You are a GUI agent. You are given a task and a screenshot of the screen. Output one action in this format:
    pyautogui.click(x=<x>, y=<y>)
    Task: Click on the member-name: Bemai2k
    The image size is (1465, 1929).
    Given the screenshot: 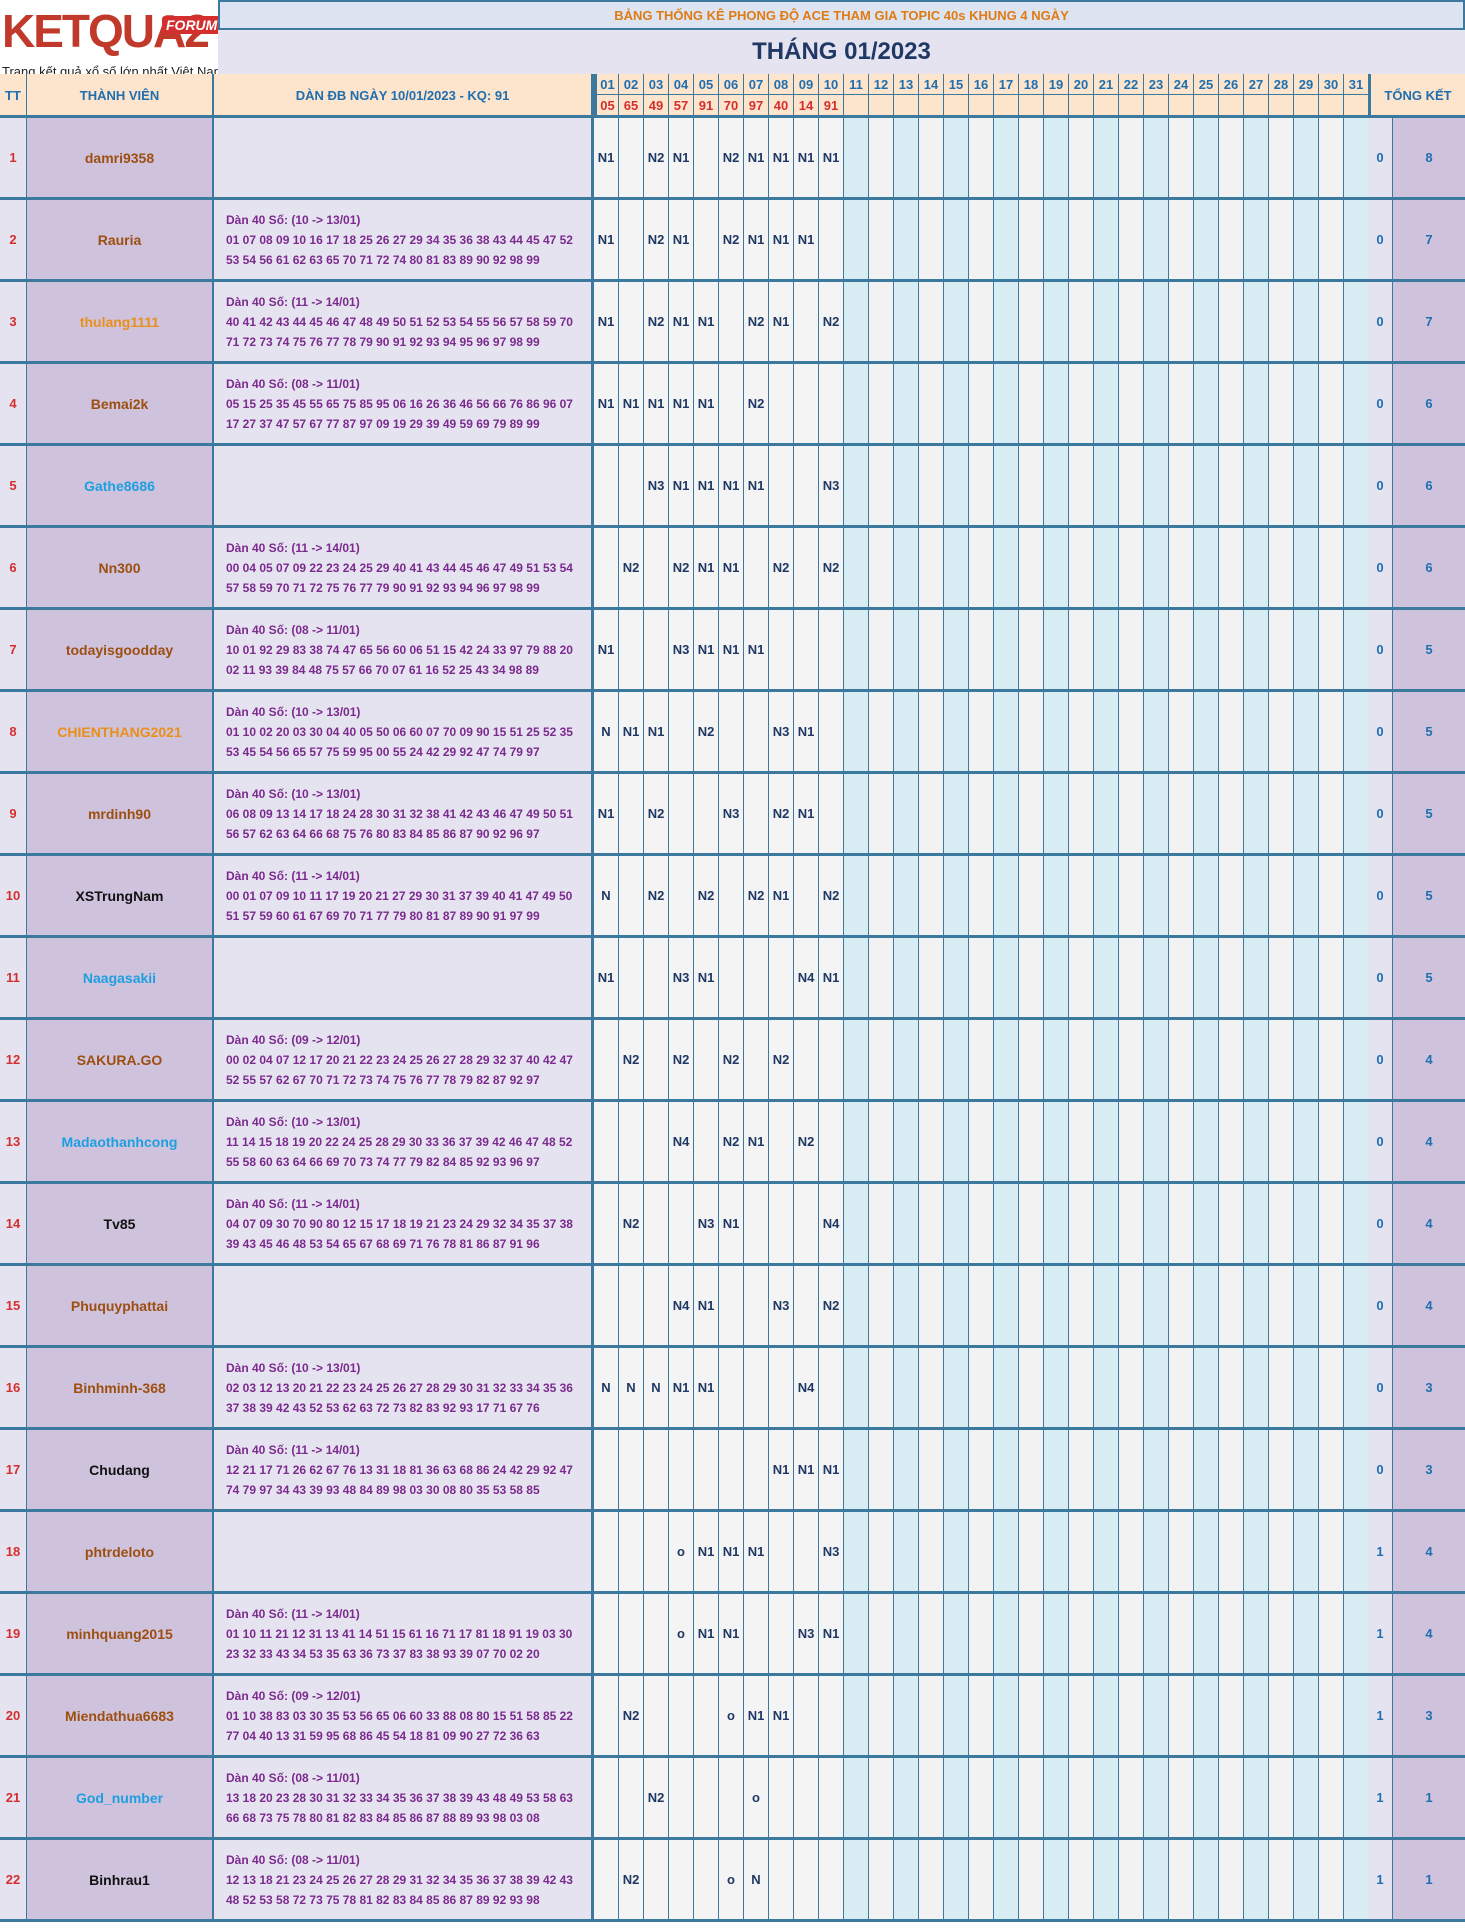 What is the action you would take?
    pyautogui.click(x=120, y=403)
    